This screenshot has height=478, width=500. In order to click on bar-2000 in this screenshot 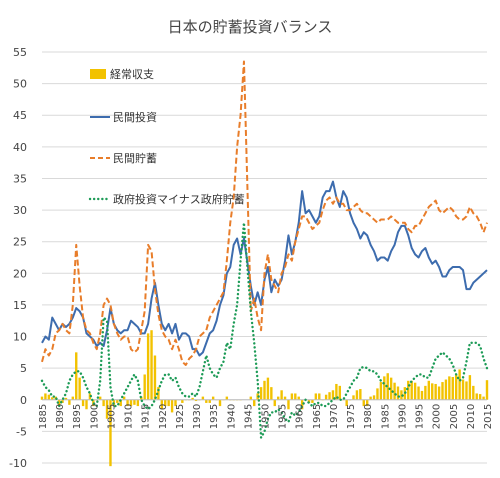, I will do `click(435, 391)`.